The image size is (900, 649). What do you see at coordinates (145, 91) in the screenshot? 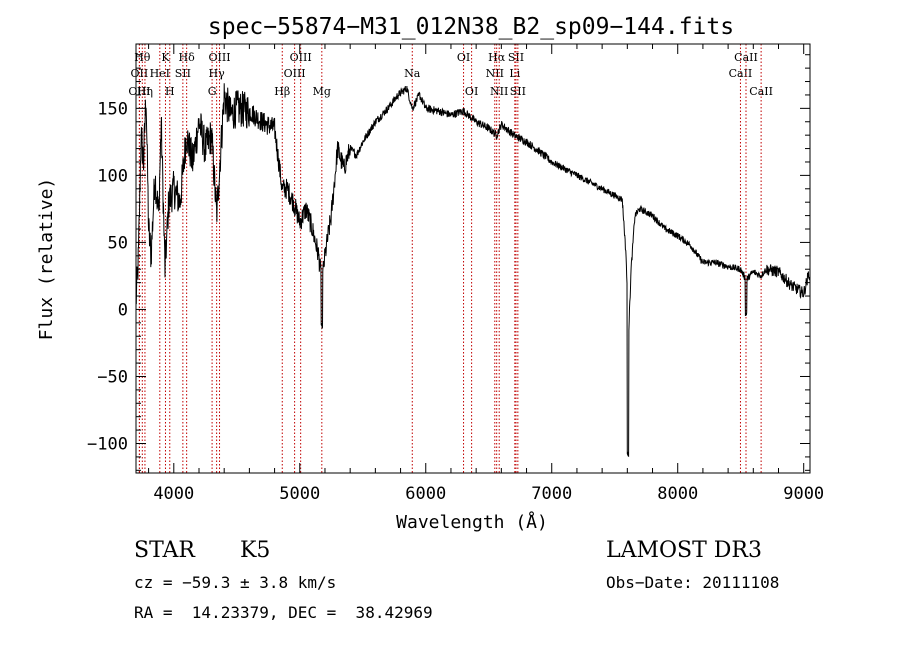
I see `line-marker-label: Hη` at bounding box center [145, 91].